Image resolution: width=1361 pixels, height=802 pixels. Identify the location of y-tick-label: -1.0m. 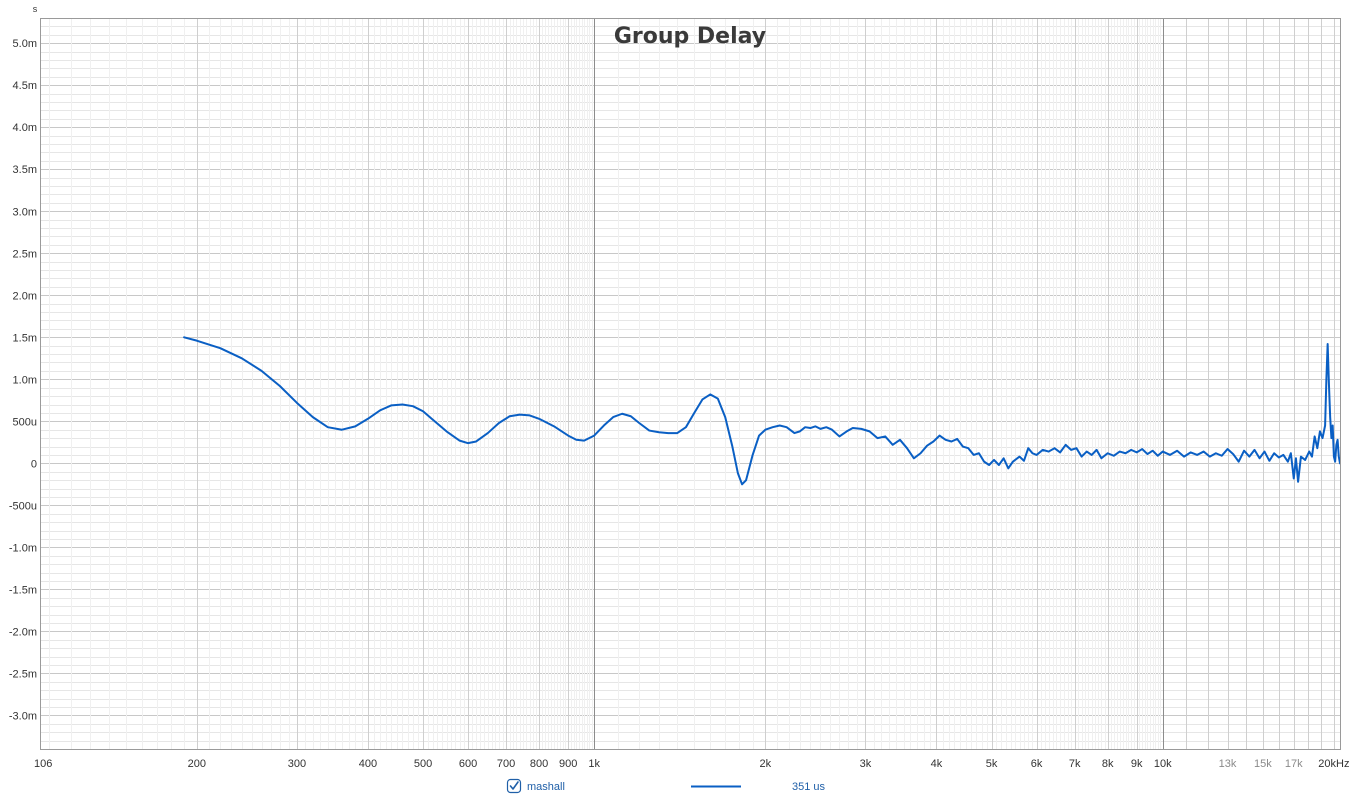
(23, 548).